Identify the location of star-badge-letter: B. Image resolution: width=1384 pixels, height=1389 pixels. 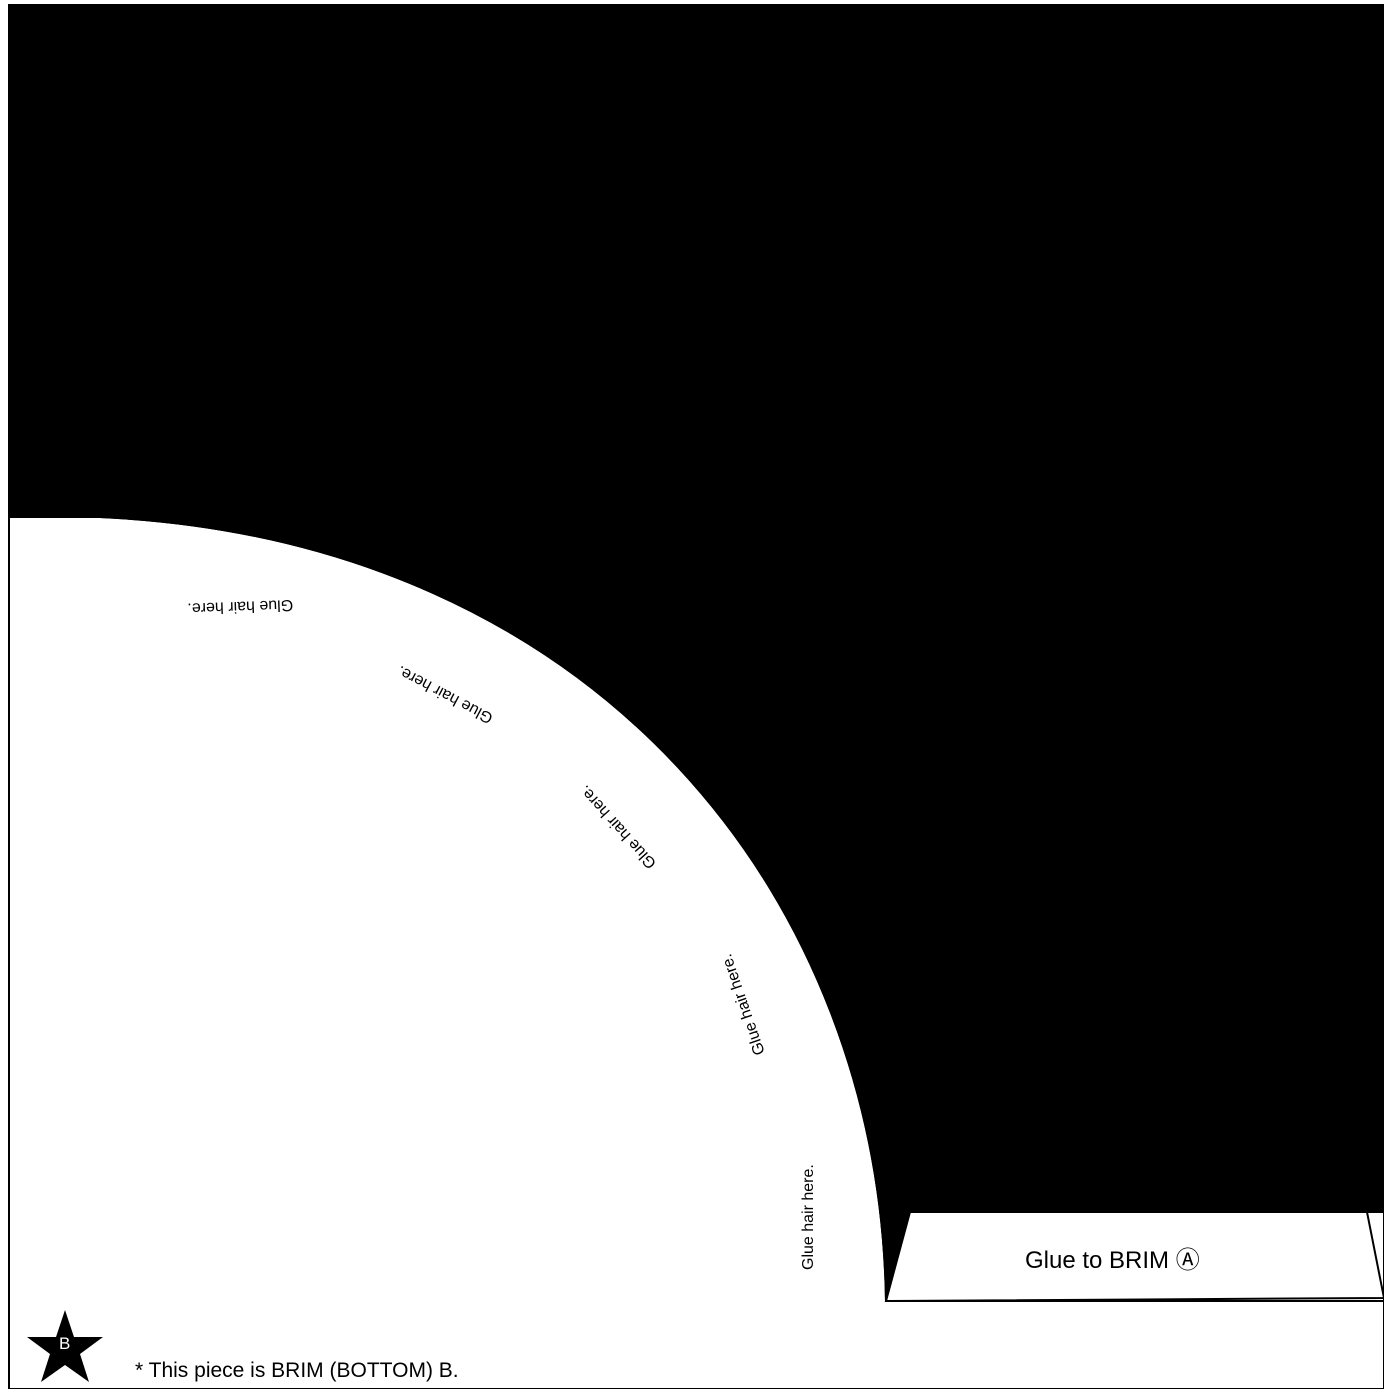
(64, 1343).